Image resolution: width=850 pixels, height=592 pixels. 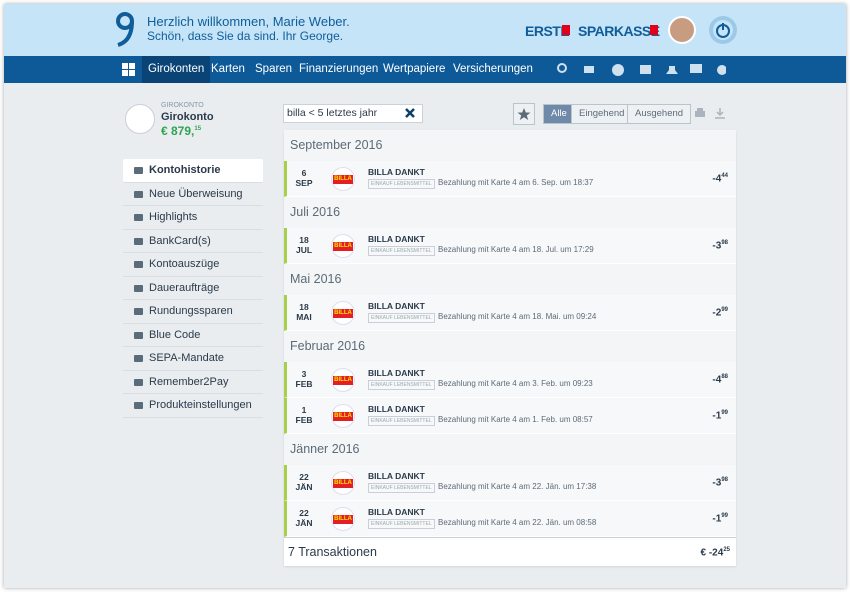 What do you see at coordinates (724, 377) in the screenshot?
I see `amount-cents: 88` at bounding box center [724, 377].